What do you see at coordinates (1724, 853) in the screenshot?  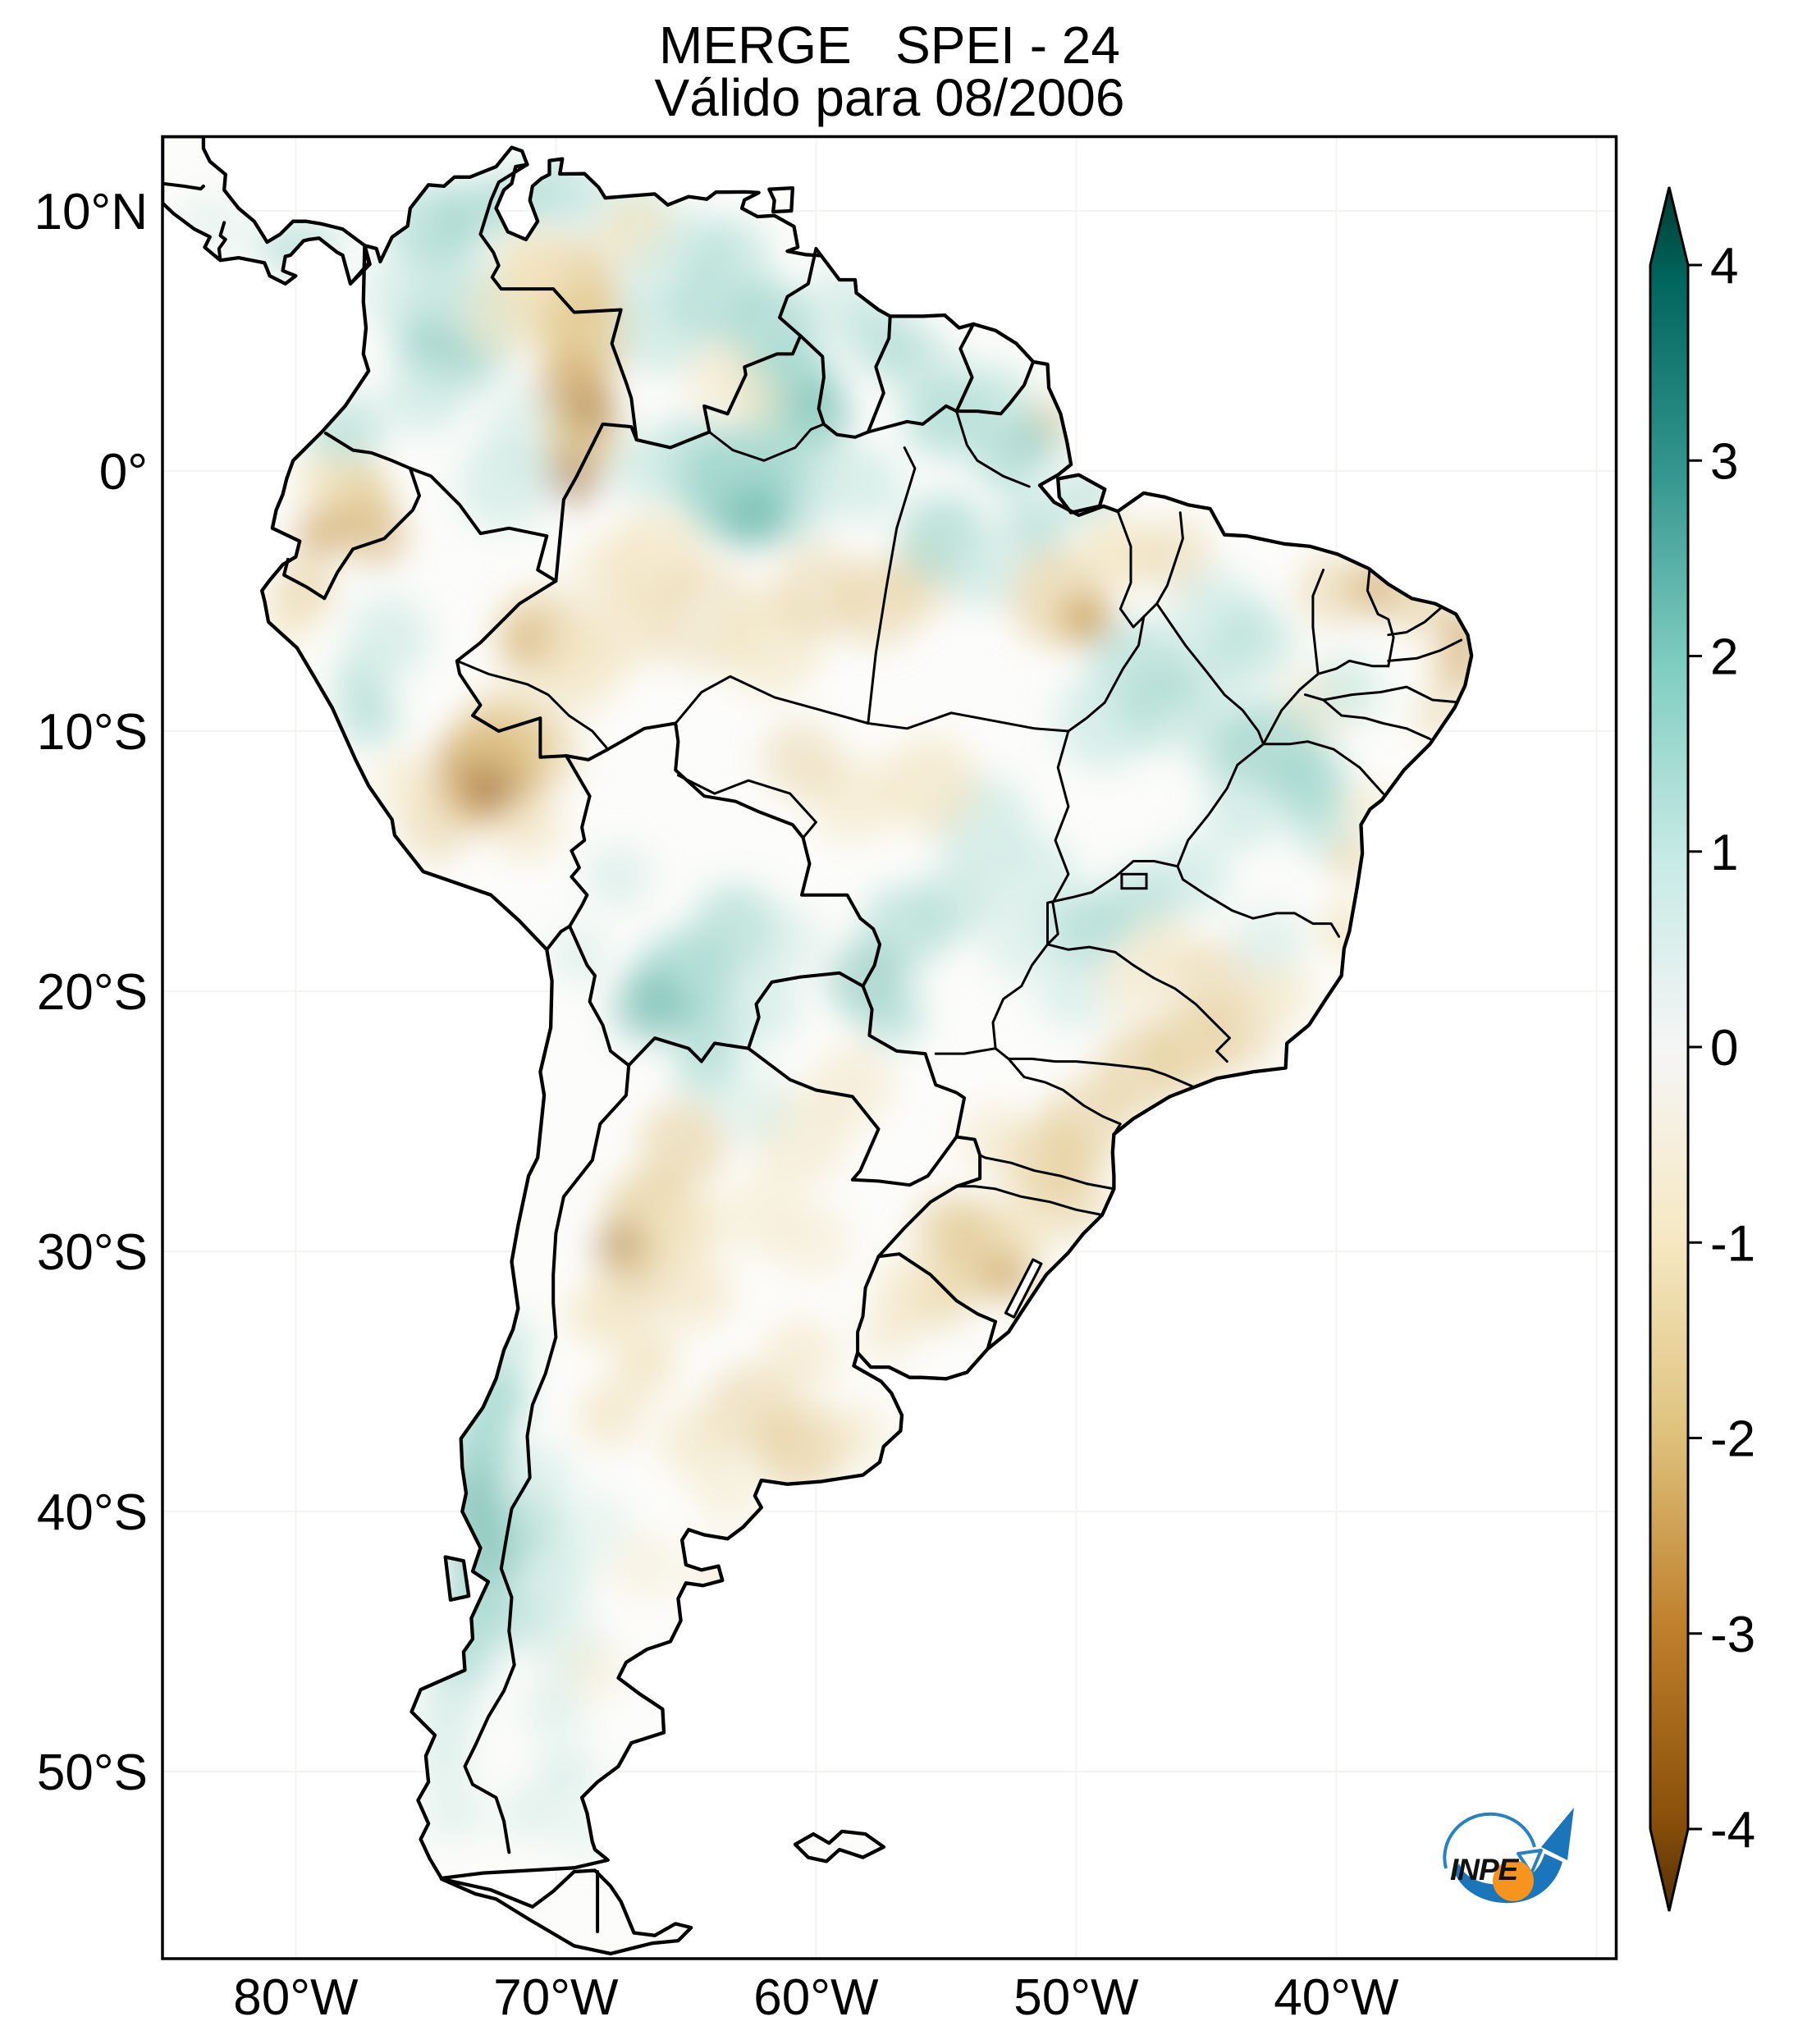 I see `svg-text: 1` at bounding box center [1724, 853].